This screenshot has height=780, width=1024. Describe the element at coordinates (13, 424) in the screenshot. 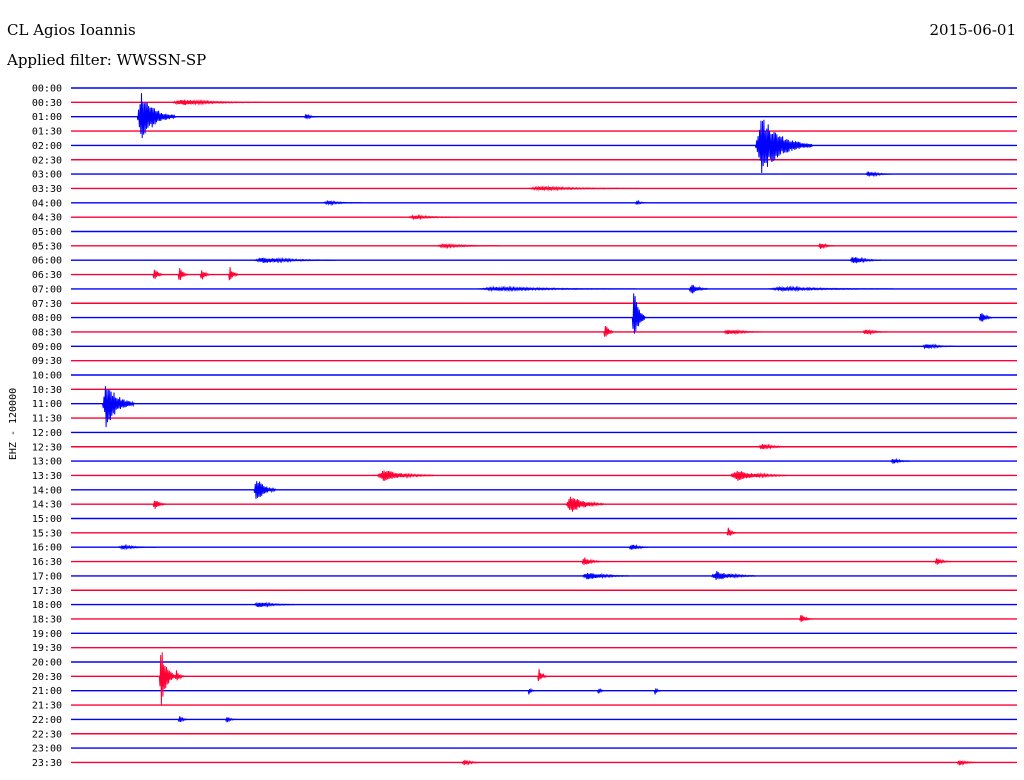

I see `y-axis-label: EHZ - 120000` at that location.